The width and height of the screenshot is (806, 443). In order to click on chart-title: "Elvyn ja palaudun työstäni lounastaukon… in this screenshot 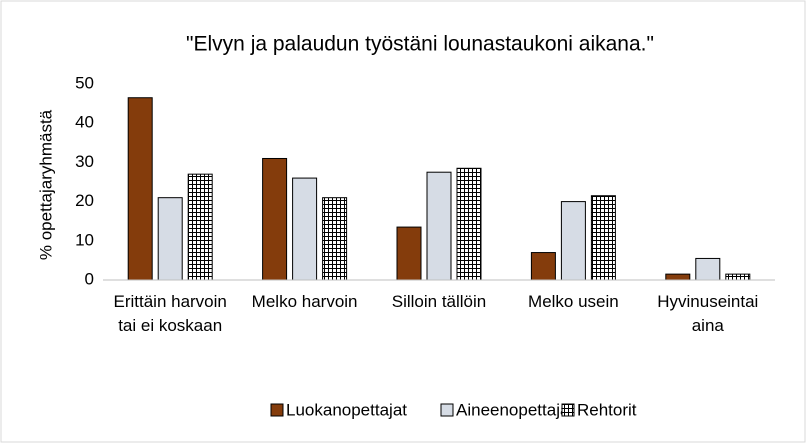, I will do `click(420, 44)`.